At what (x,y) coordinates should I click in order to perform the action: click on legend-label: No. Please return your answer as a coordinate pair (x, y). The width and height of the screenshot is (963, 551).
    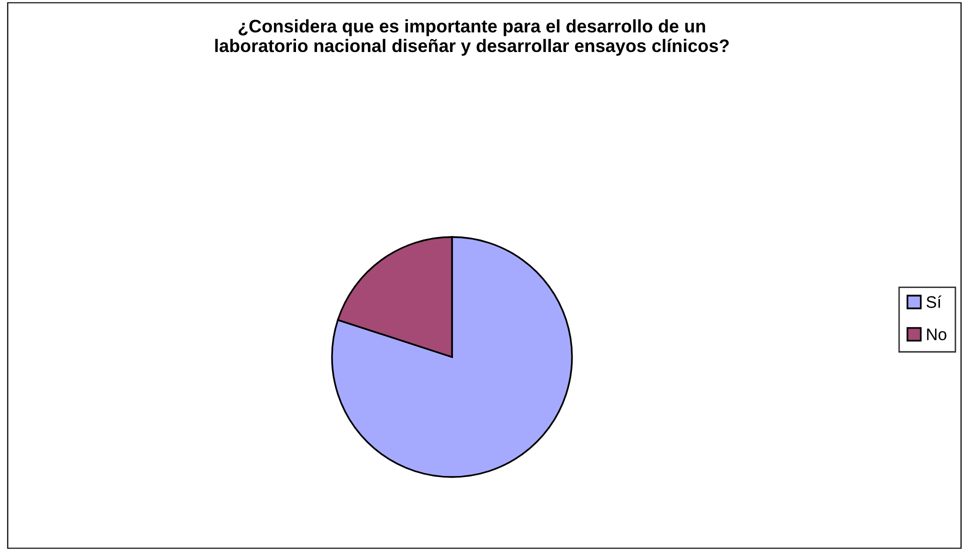
    Looking at the image, I should click on (936, 334).